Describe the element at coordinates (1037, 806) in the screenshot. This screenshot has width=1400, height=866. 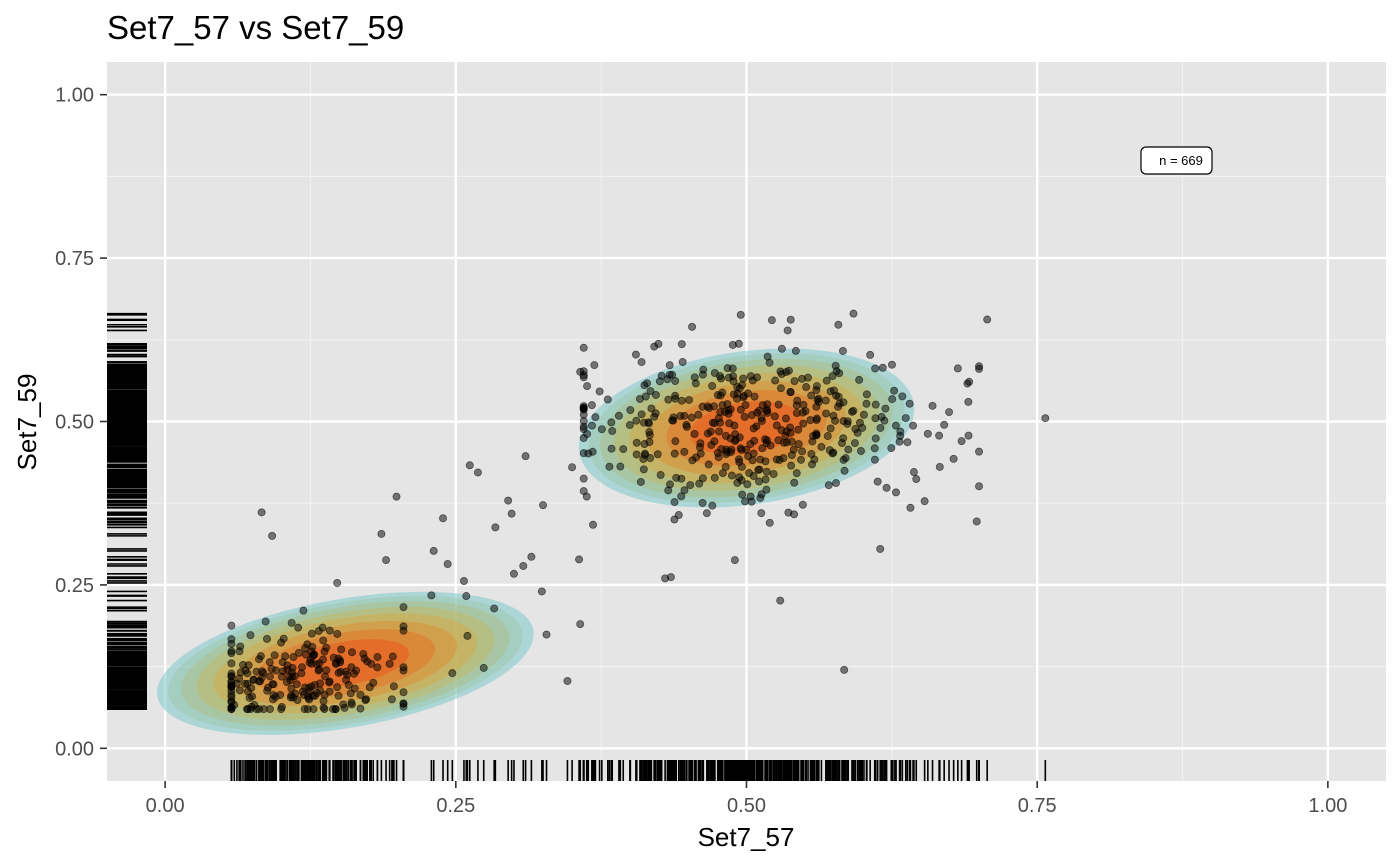
I see `x-tick-label: 0.75` at that location.